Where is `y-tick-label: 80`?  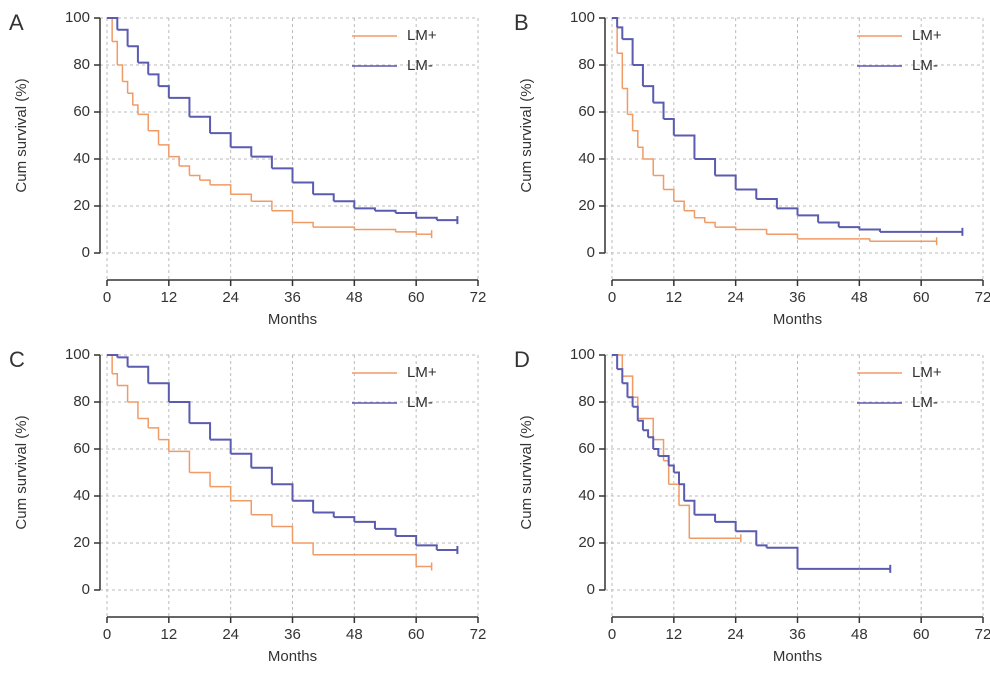 y-tick-label: 80 is located at coordinates (586, 64).